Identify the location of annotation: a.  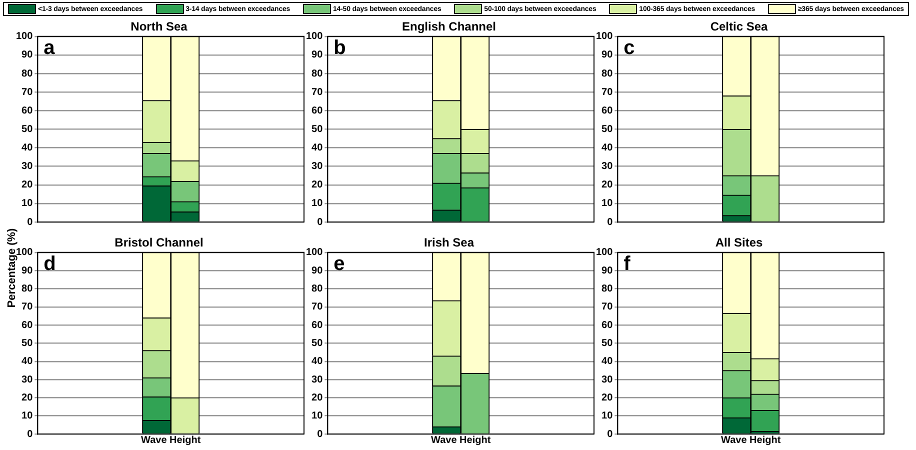
(50, 47).